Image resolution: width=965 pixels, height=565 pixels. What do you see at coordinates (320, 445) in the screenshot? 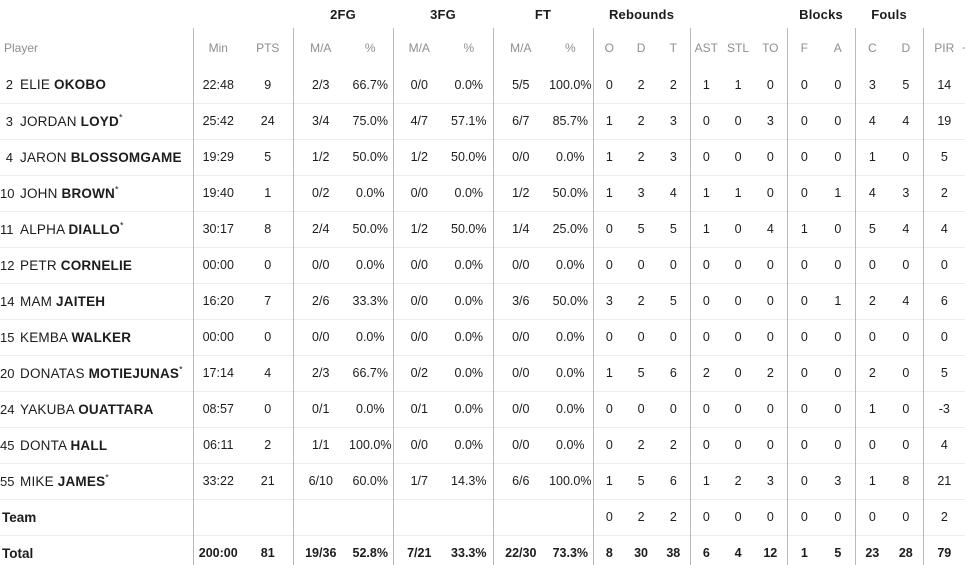
I see `cell-2fg-ma: 1/1` at bounding box center [320, 445].